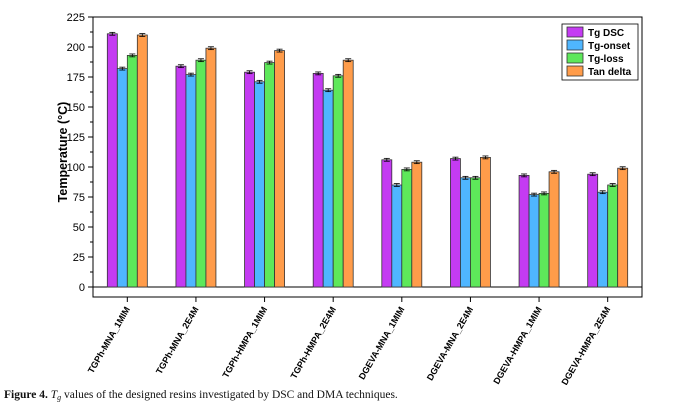  Describe the element at coordinates (54, 395) in the screenshot. I see `caption-symbol: T` at that location.